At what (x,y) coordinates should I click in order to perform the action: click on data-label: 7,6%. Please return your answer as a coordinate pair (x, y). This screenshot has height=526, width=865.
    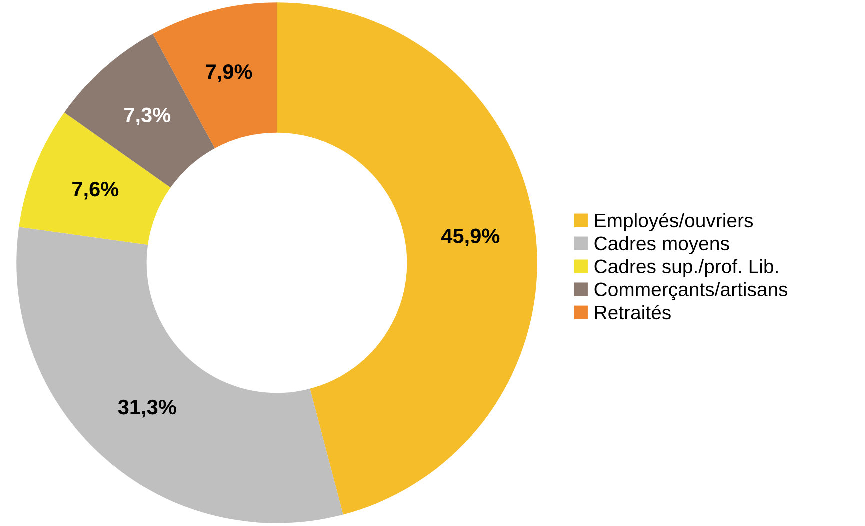
    Looking at the image, I should click on (95, 191).